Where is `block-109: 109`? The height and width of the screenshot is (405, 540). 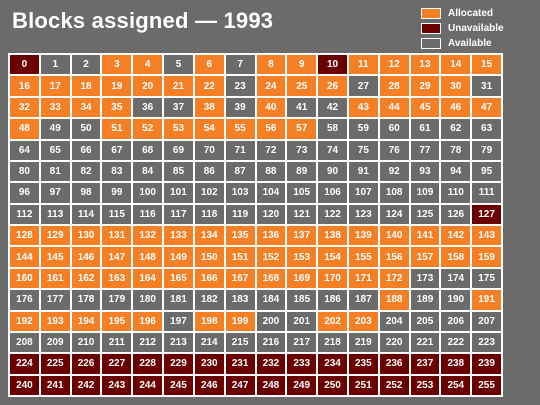 block-109: 109 is located at coordinates (425, 193).